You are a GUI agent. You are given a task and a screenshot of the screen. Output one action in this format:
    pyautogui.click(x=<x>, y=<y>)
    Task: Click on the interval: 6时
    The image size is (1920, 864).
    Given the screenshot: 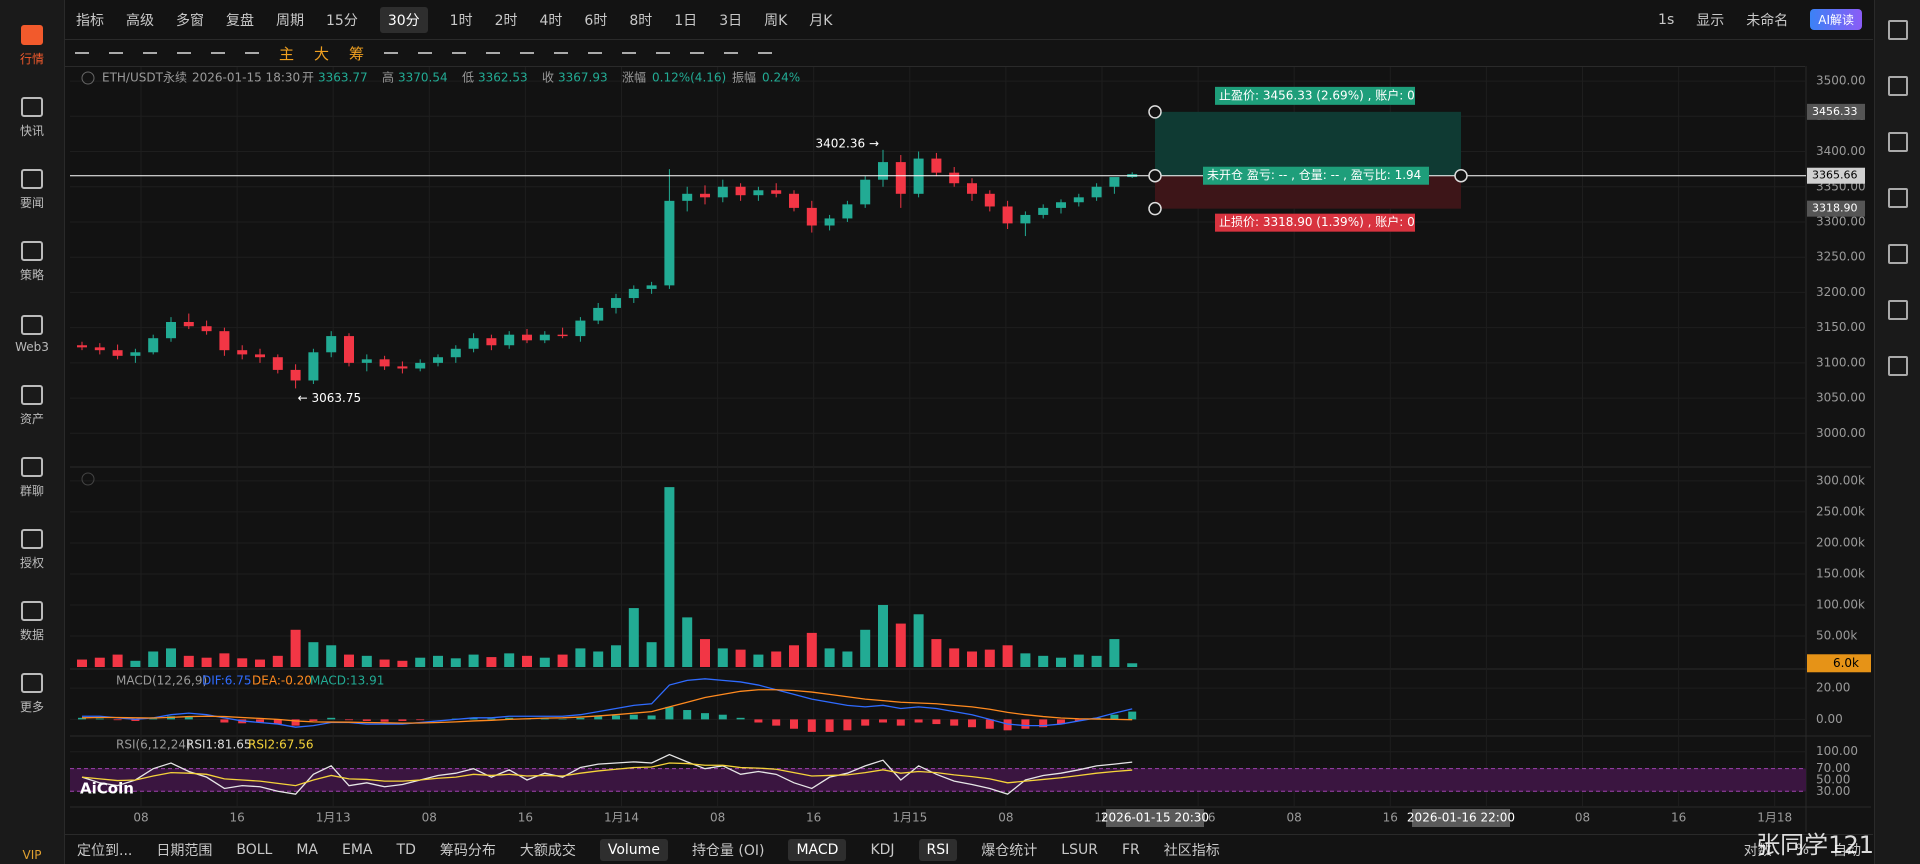 What is the action you would take?
    pyautogui.click(x=596, y=20)
    